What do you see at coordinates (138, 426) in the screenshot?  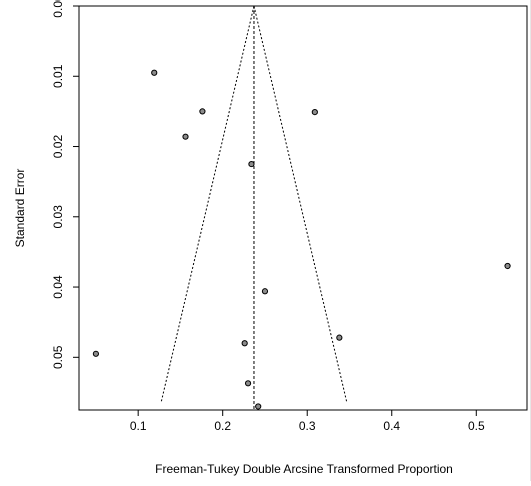 I see `x-tick-label: 0.1` at bounding box center [138, 426].